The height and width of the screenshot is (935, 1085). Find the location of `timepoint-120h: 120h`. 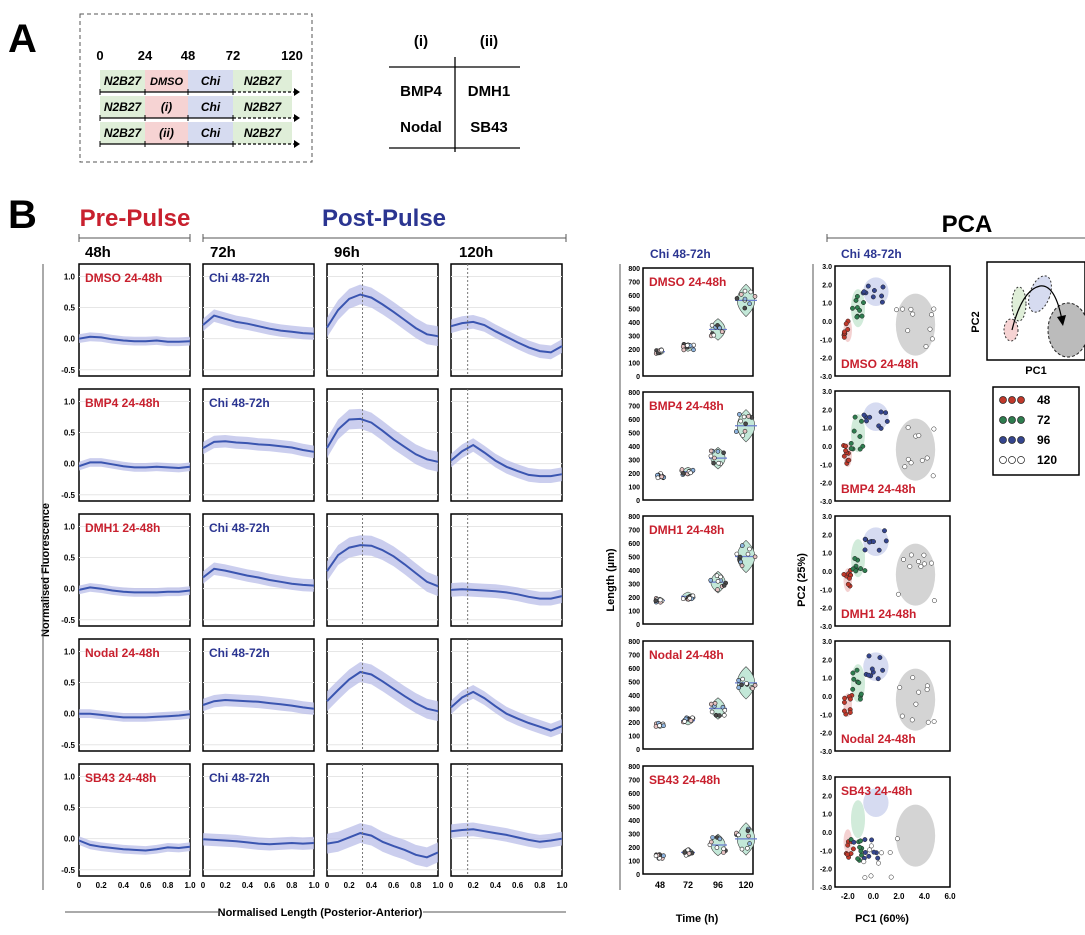

timepoint-120h: 120h is located at coordinates (476, 252).